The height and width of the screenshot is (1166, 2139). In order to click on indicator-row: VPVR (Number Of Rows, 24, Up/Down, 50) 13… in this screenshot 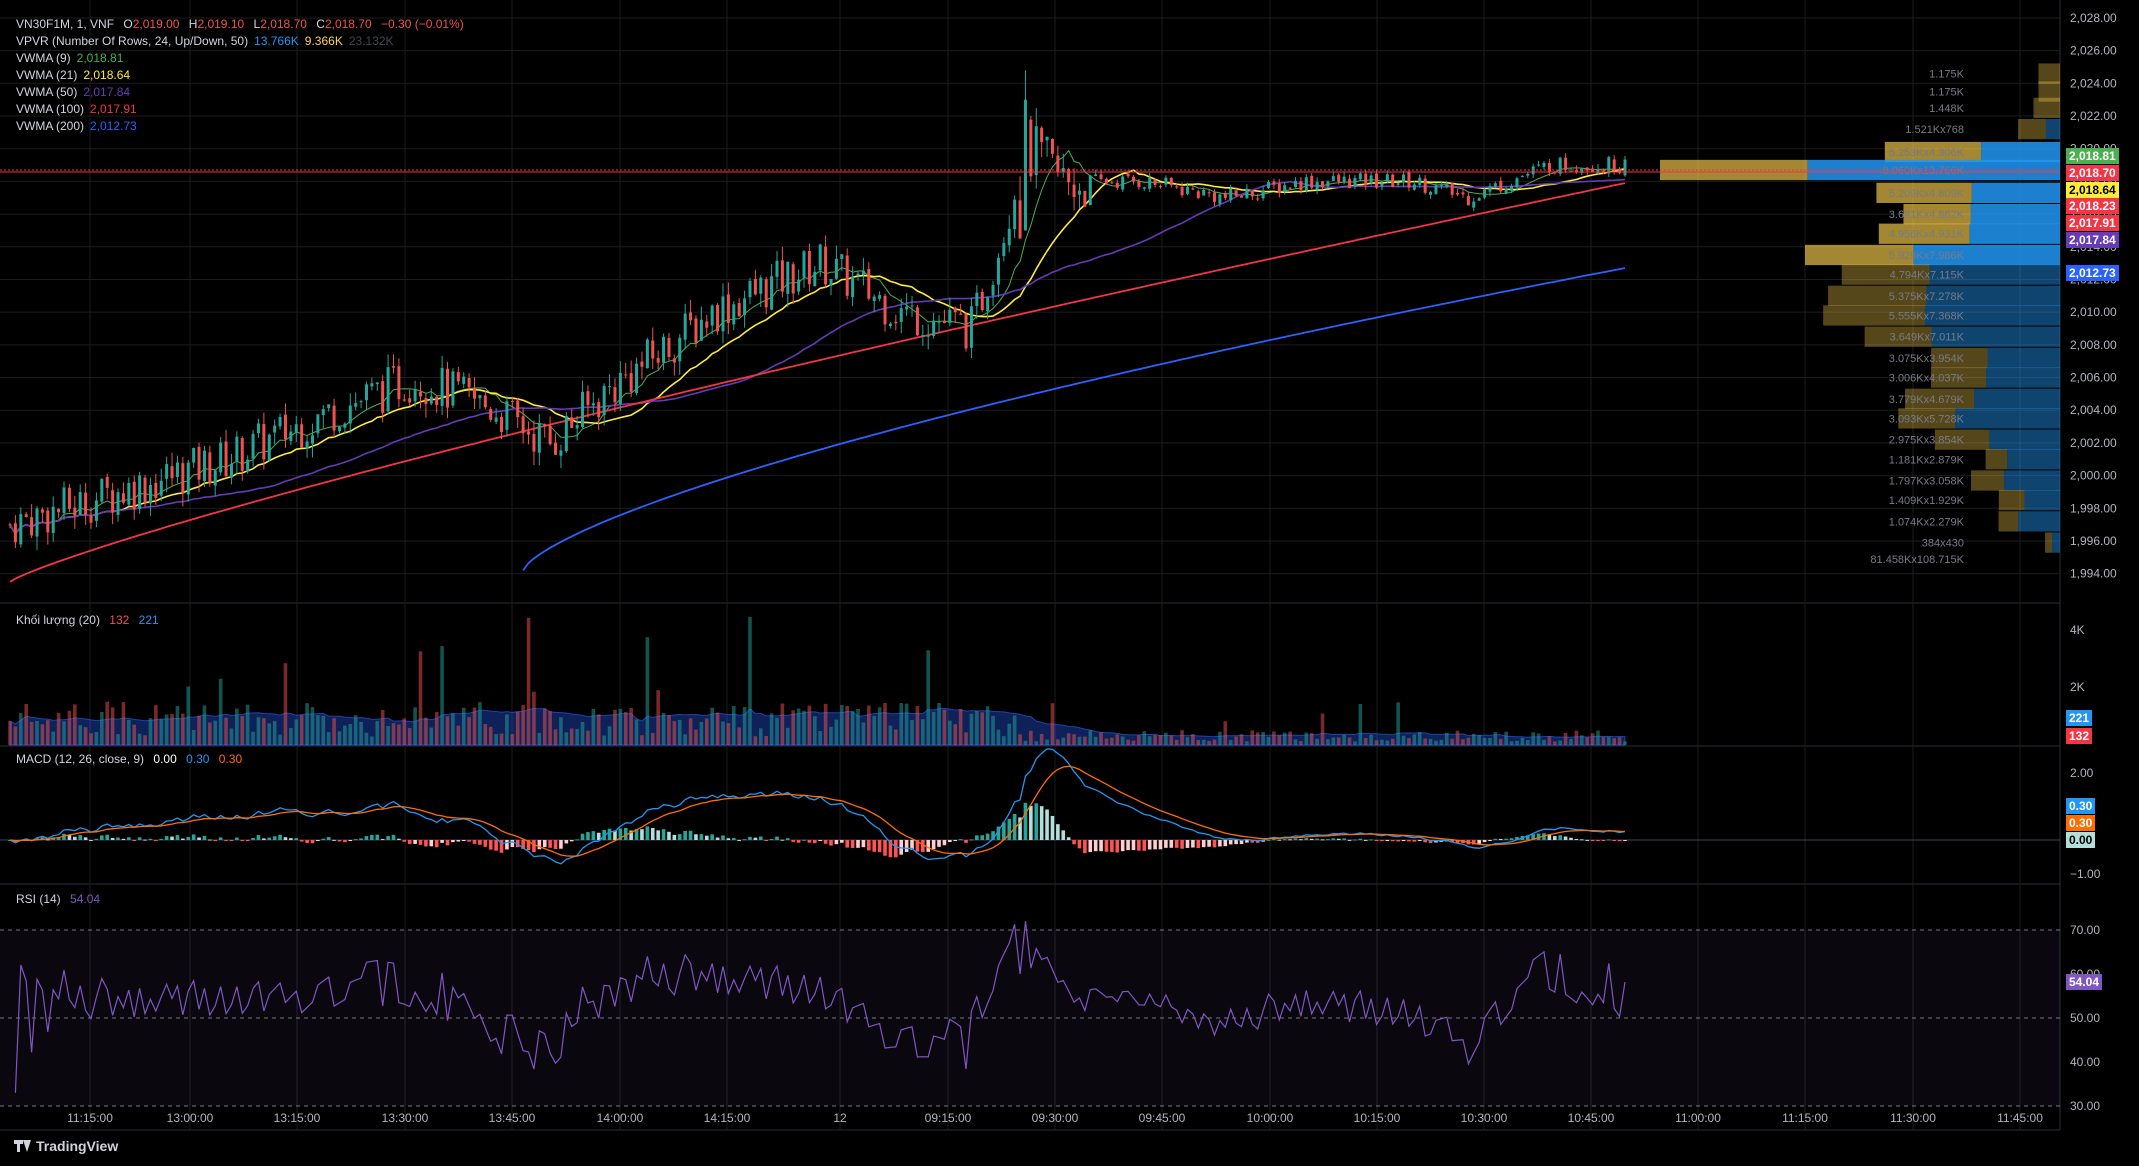, I will do `click(243, 41)`.